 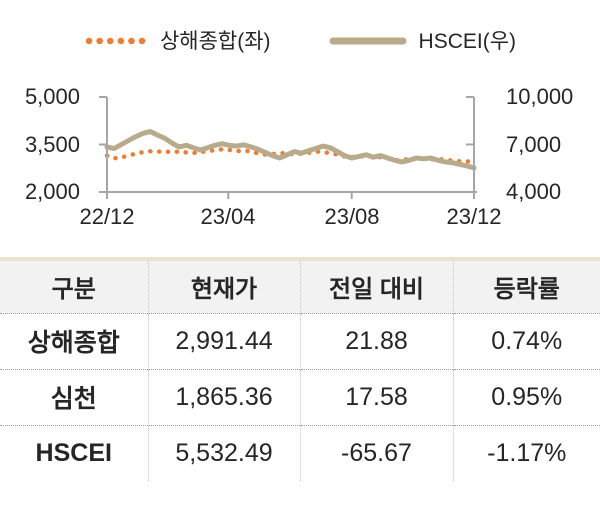 What do you see at coordinates (107, 216) in the screenshot?
I see `x-axis-tick-label: 22/12` at bounding box center [107, 216].